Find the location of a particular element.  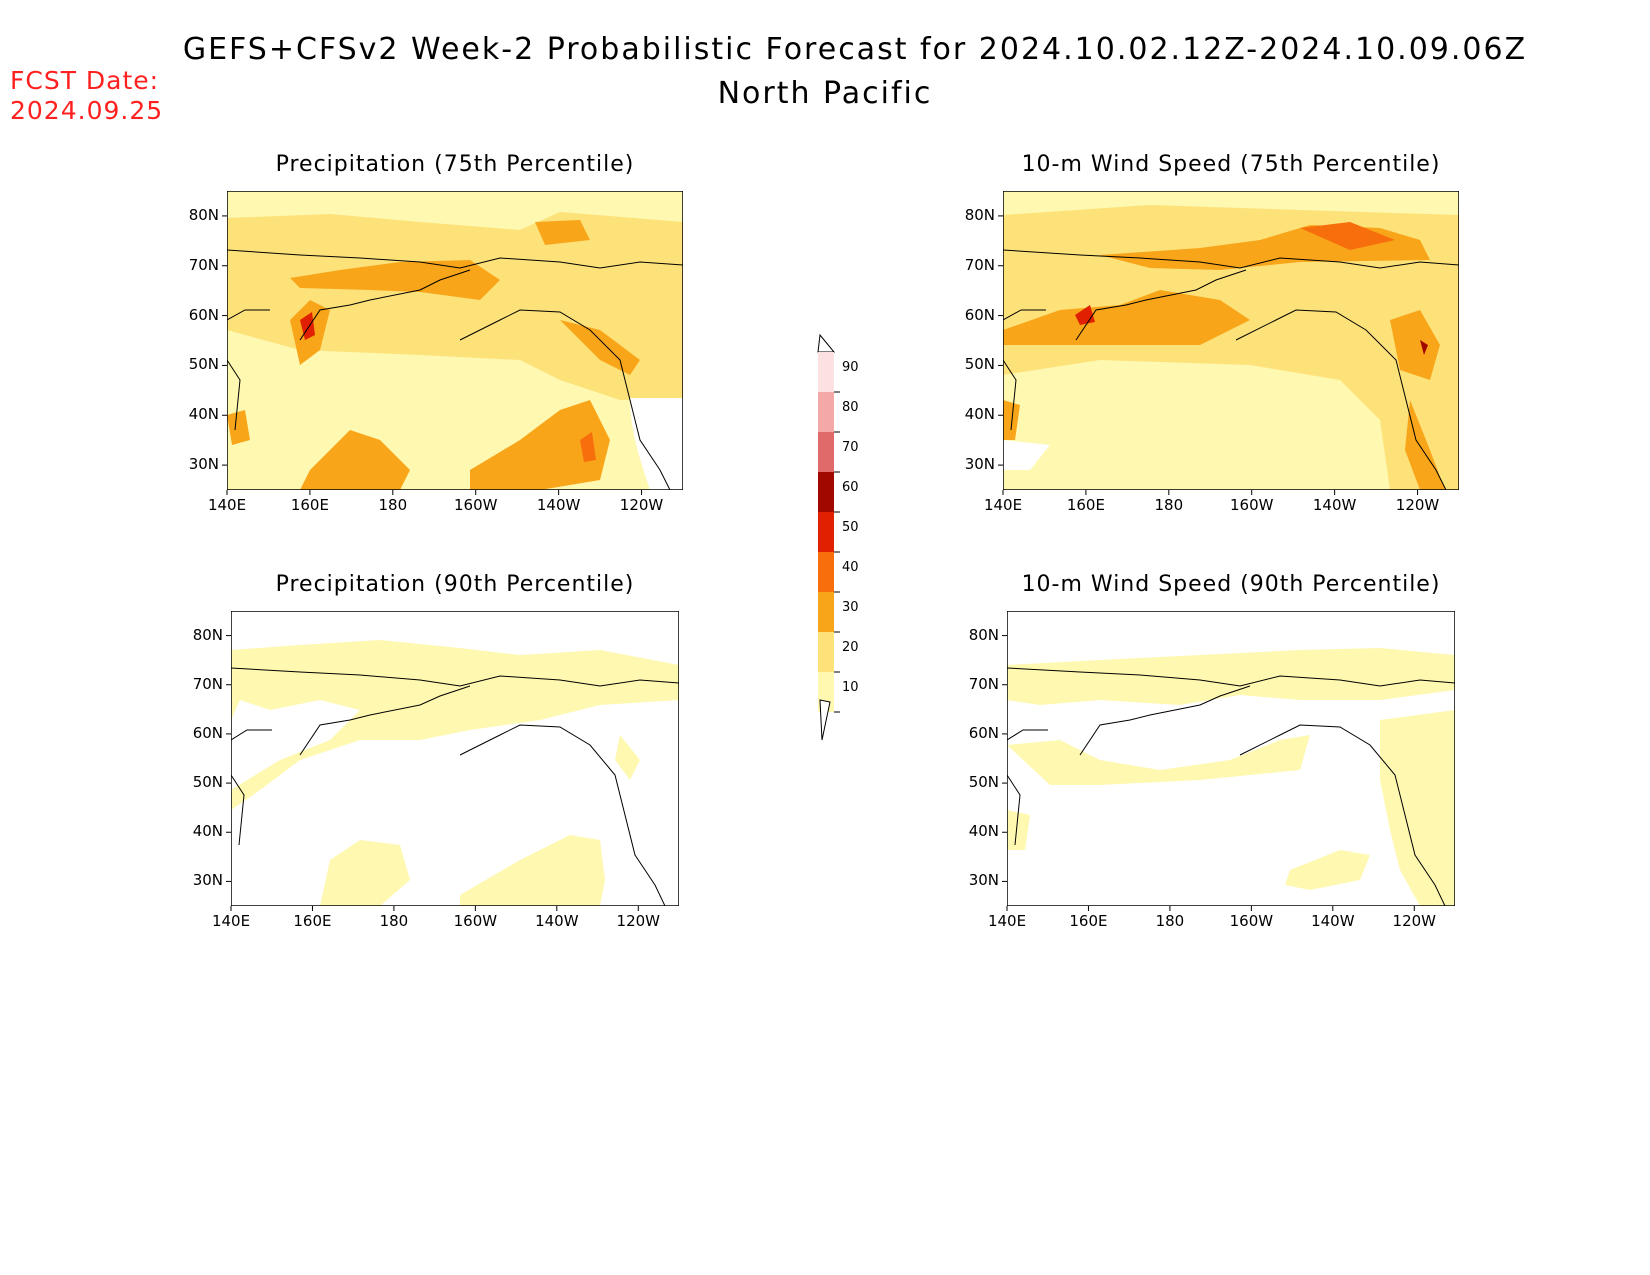

colorbar-label: 80 is located at coordinates (850, 407).